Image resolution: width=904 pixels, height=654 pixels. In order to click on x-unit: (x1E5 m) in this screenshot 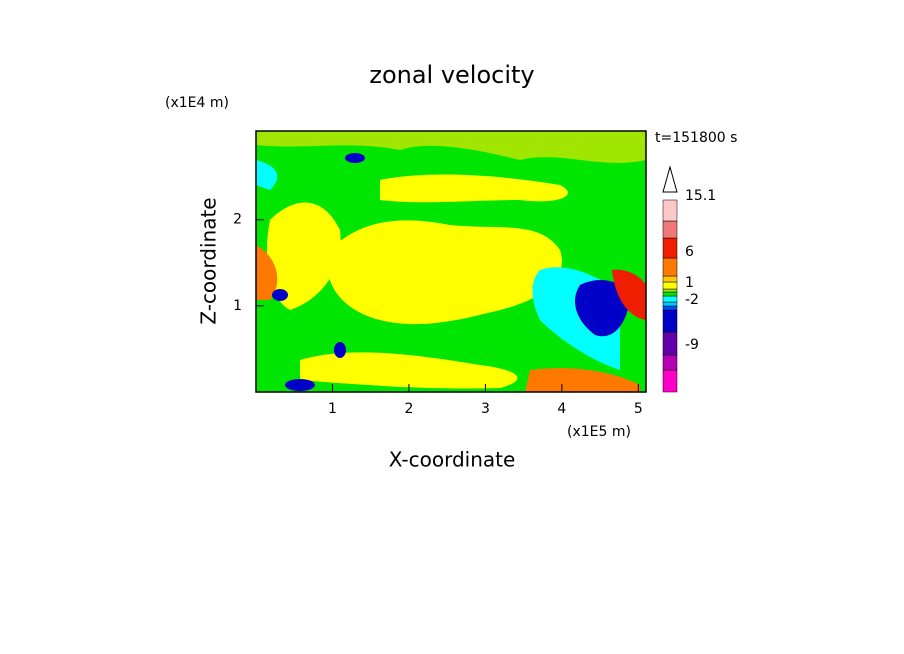, I will do `click(599, 432)`.